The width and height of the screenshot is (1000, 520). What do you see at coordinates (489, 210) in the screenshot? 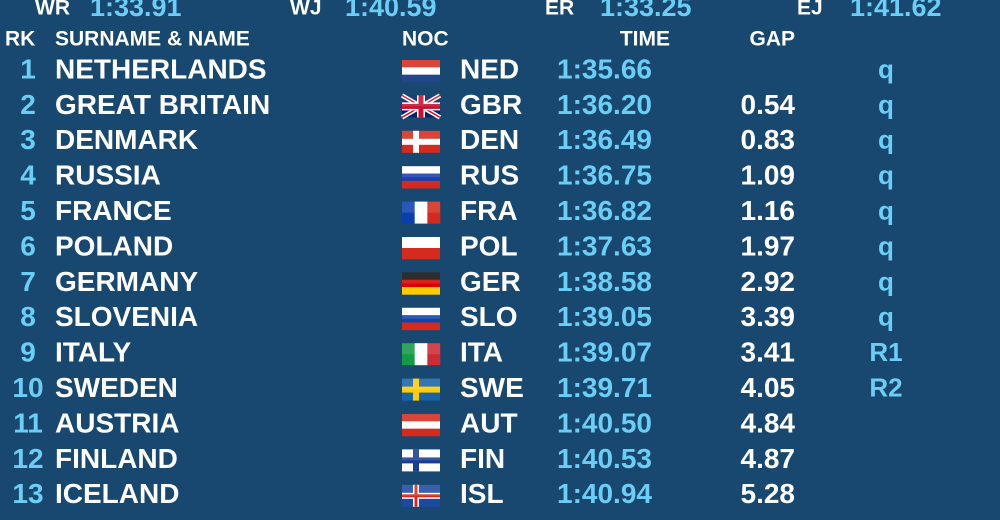
I see `noc: FRA` at bounding box center [489, 210].